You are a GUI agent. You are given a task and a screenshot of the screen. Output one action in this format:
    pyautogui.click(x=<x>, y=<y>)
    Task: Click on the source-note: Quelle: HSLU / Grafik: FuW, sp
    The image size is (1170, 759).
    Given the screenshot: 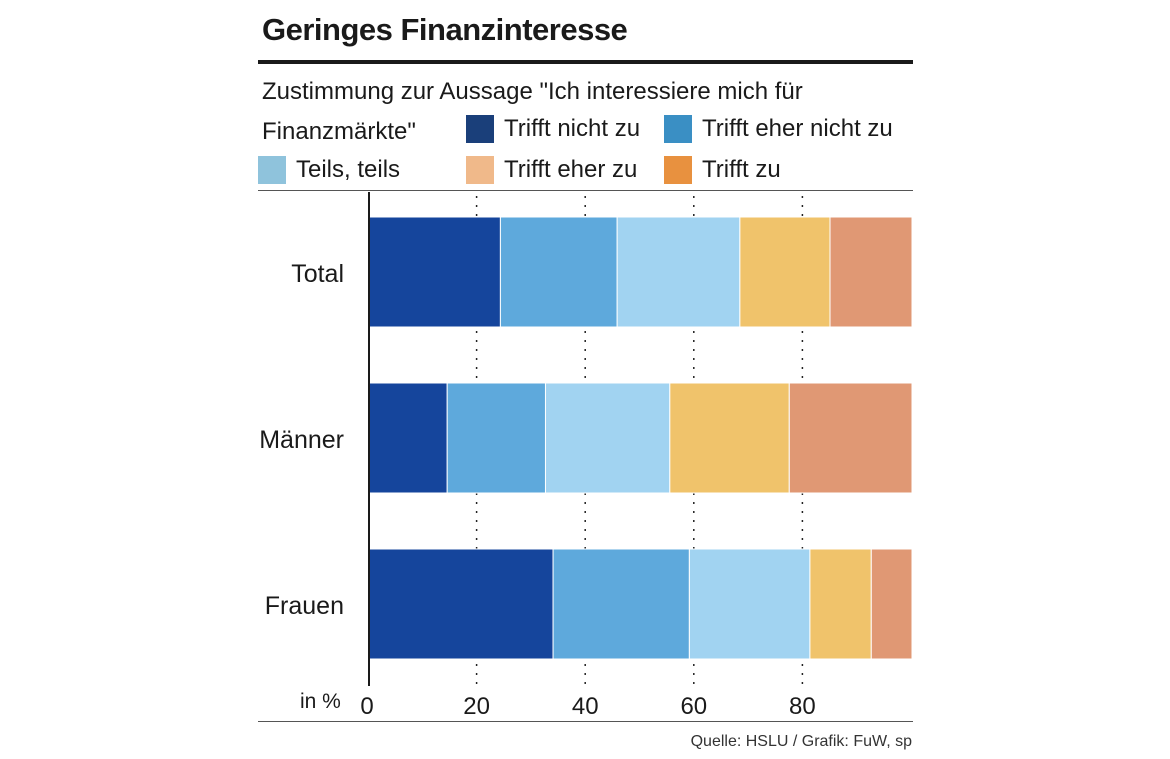 What is the action you would take?
    pyautogui.click(x=801, y=741)
    